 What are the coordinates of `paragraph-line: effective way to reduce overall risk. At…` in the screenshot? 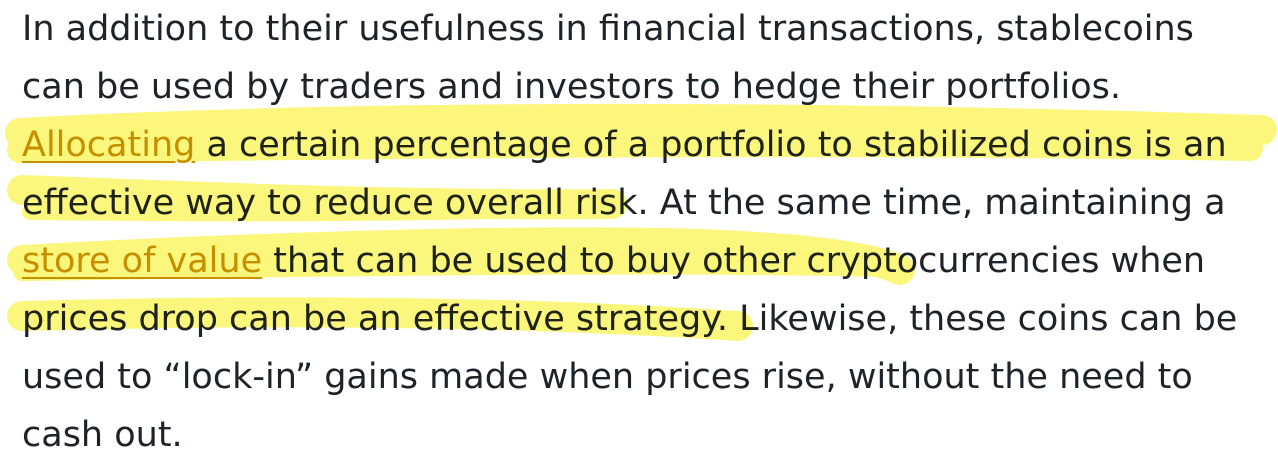 It's located at (624, 203).